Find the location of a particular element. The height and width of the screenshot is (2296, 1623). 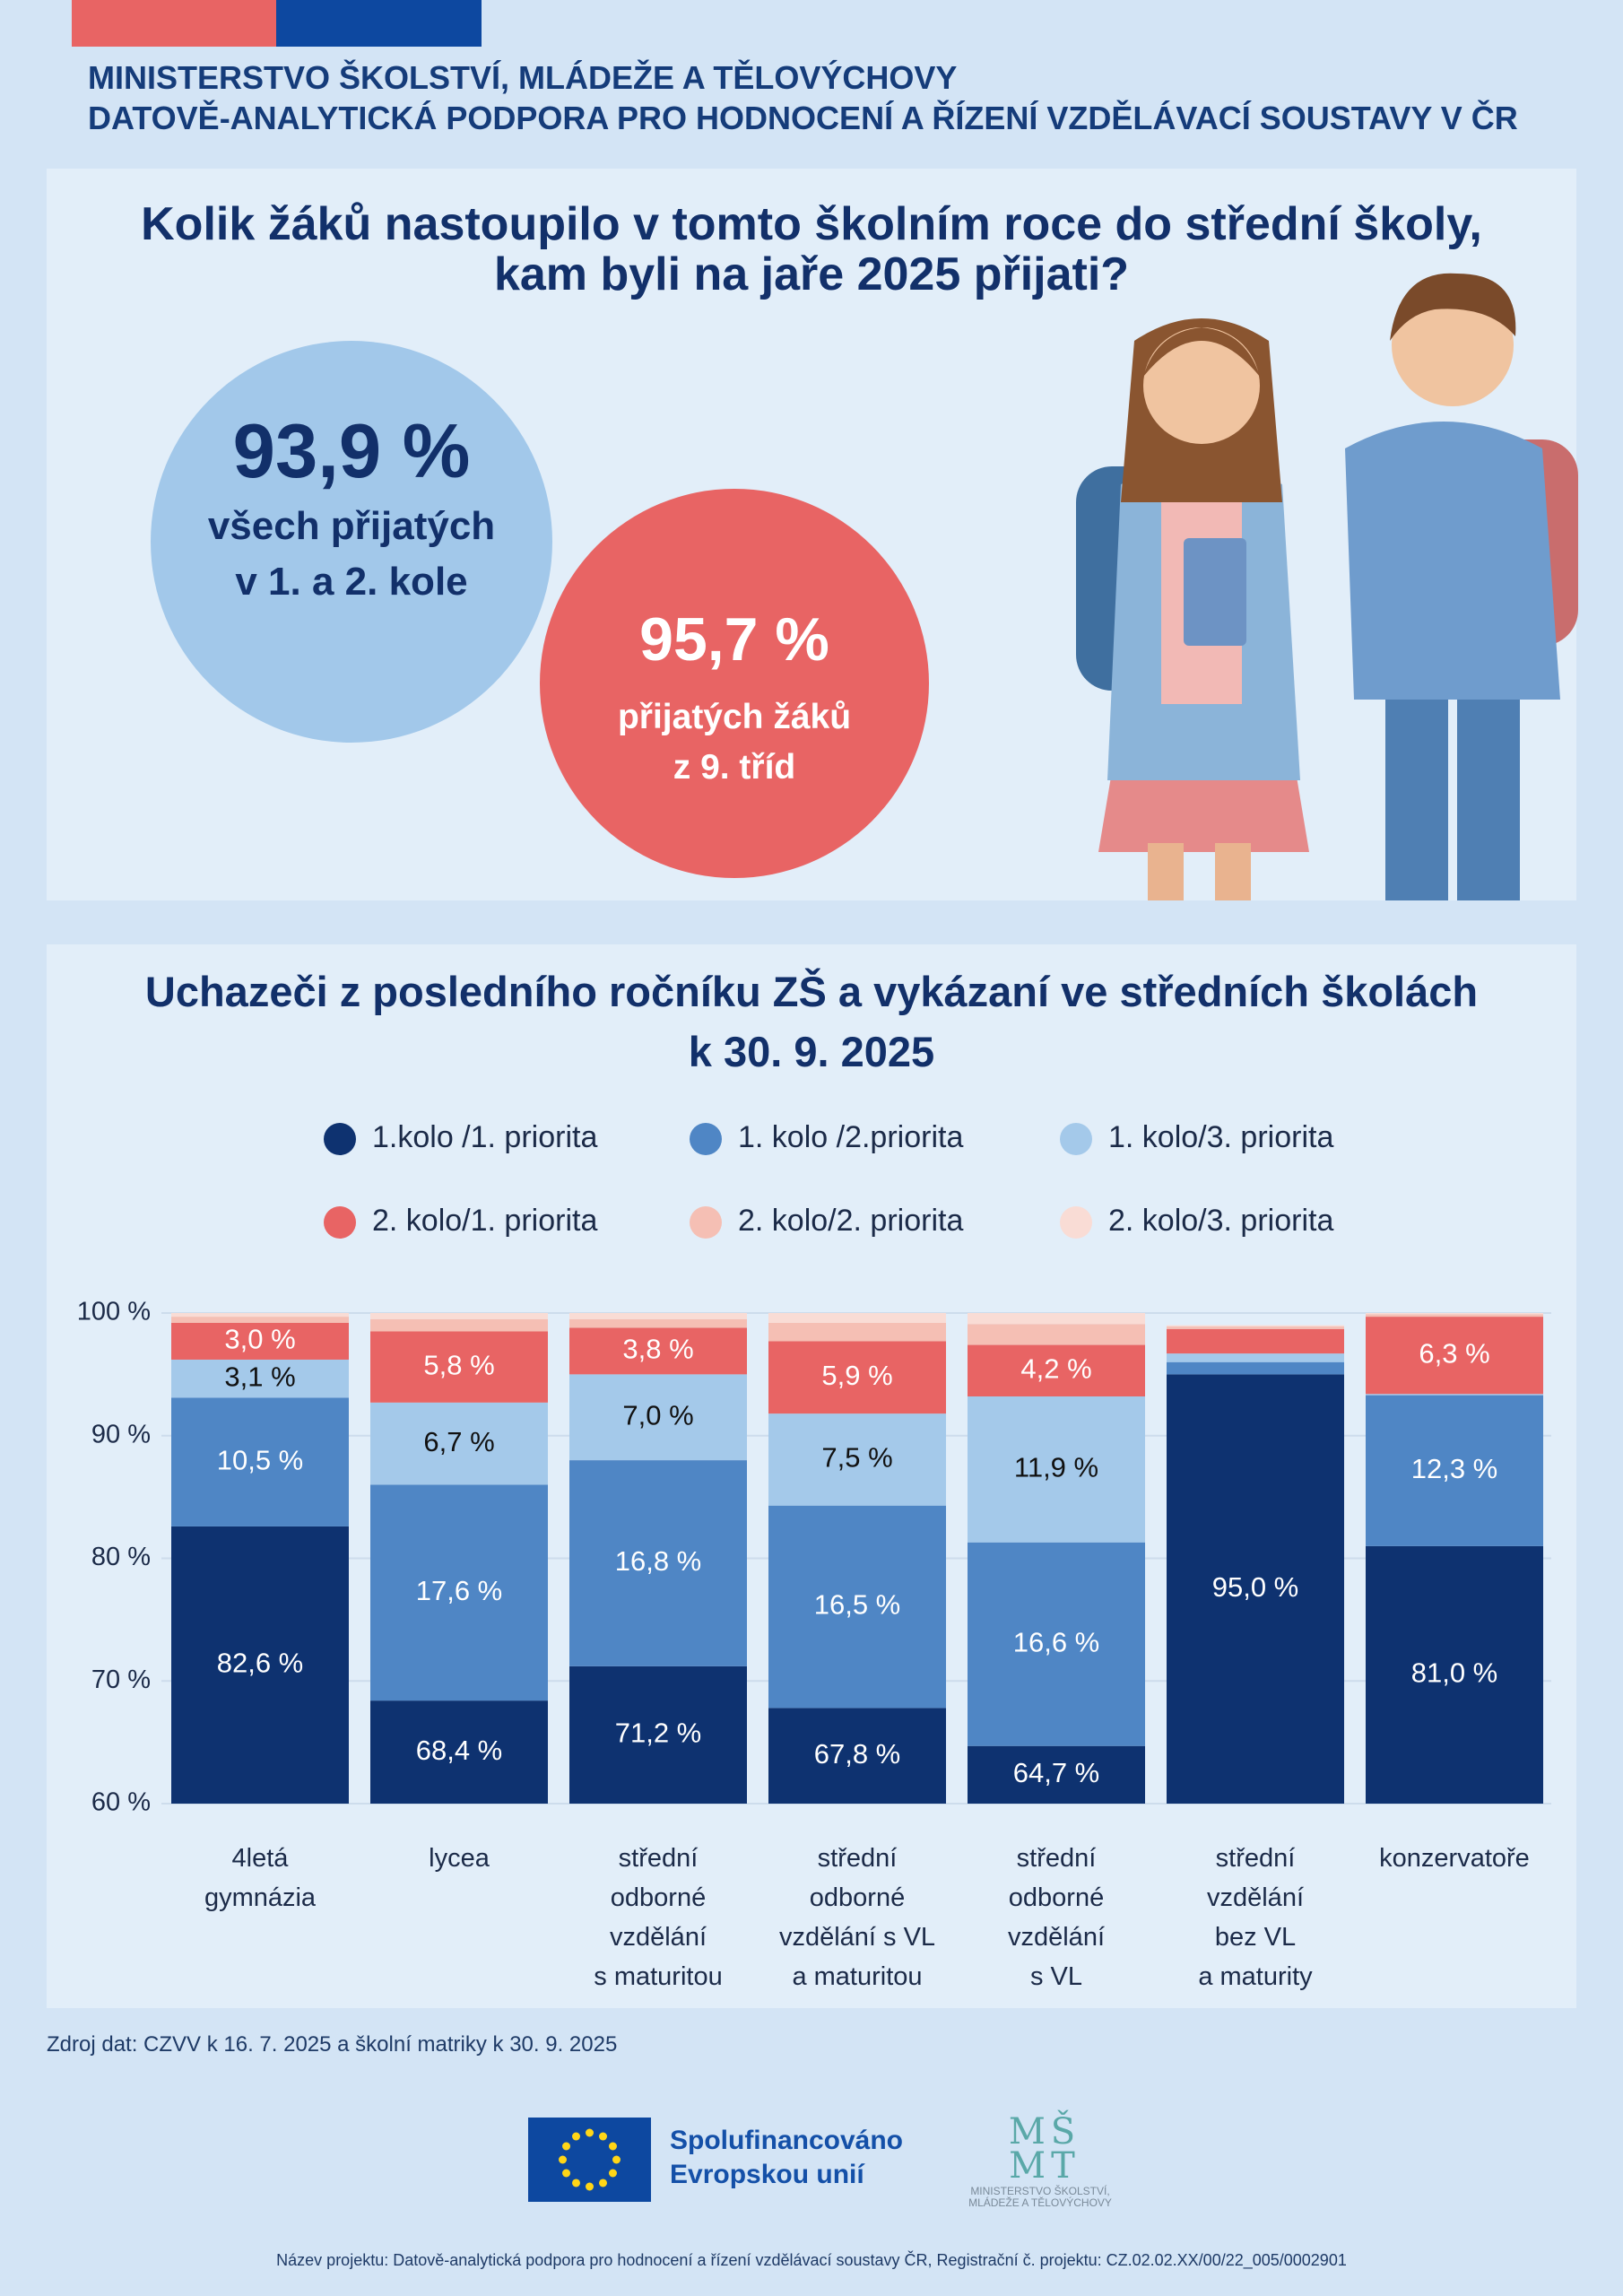

y-tick-label: 100 % is located at coordinates (114, 1312).